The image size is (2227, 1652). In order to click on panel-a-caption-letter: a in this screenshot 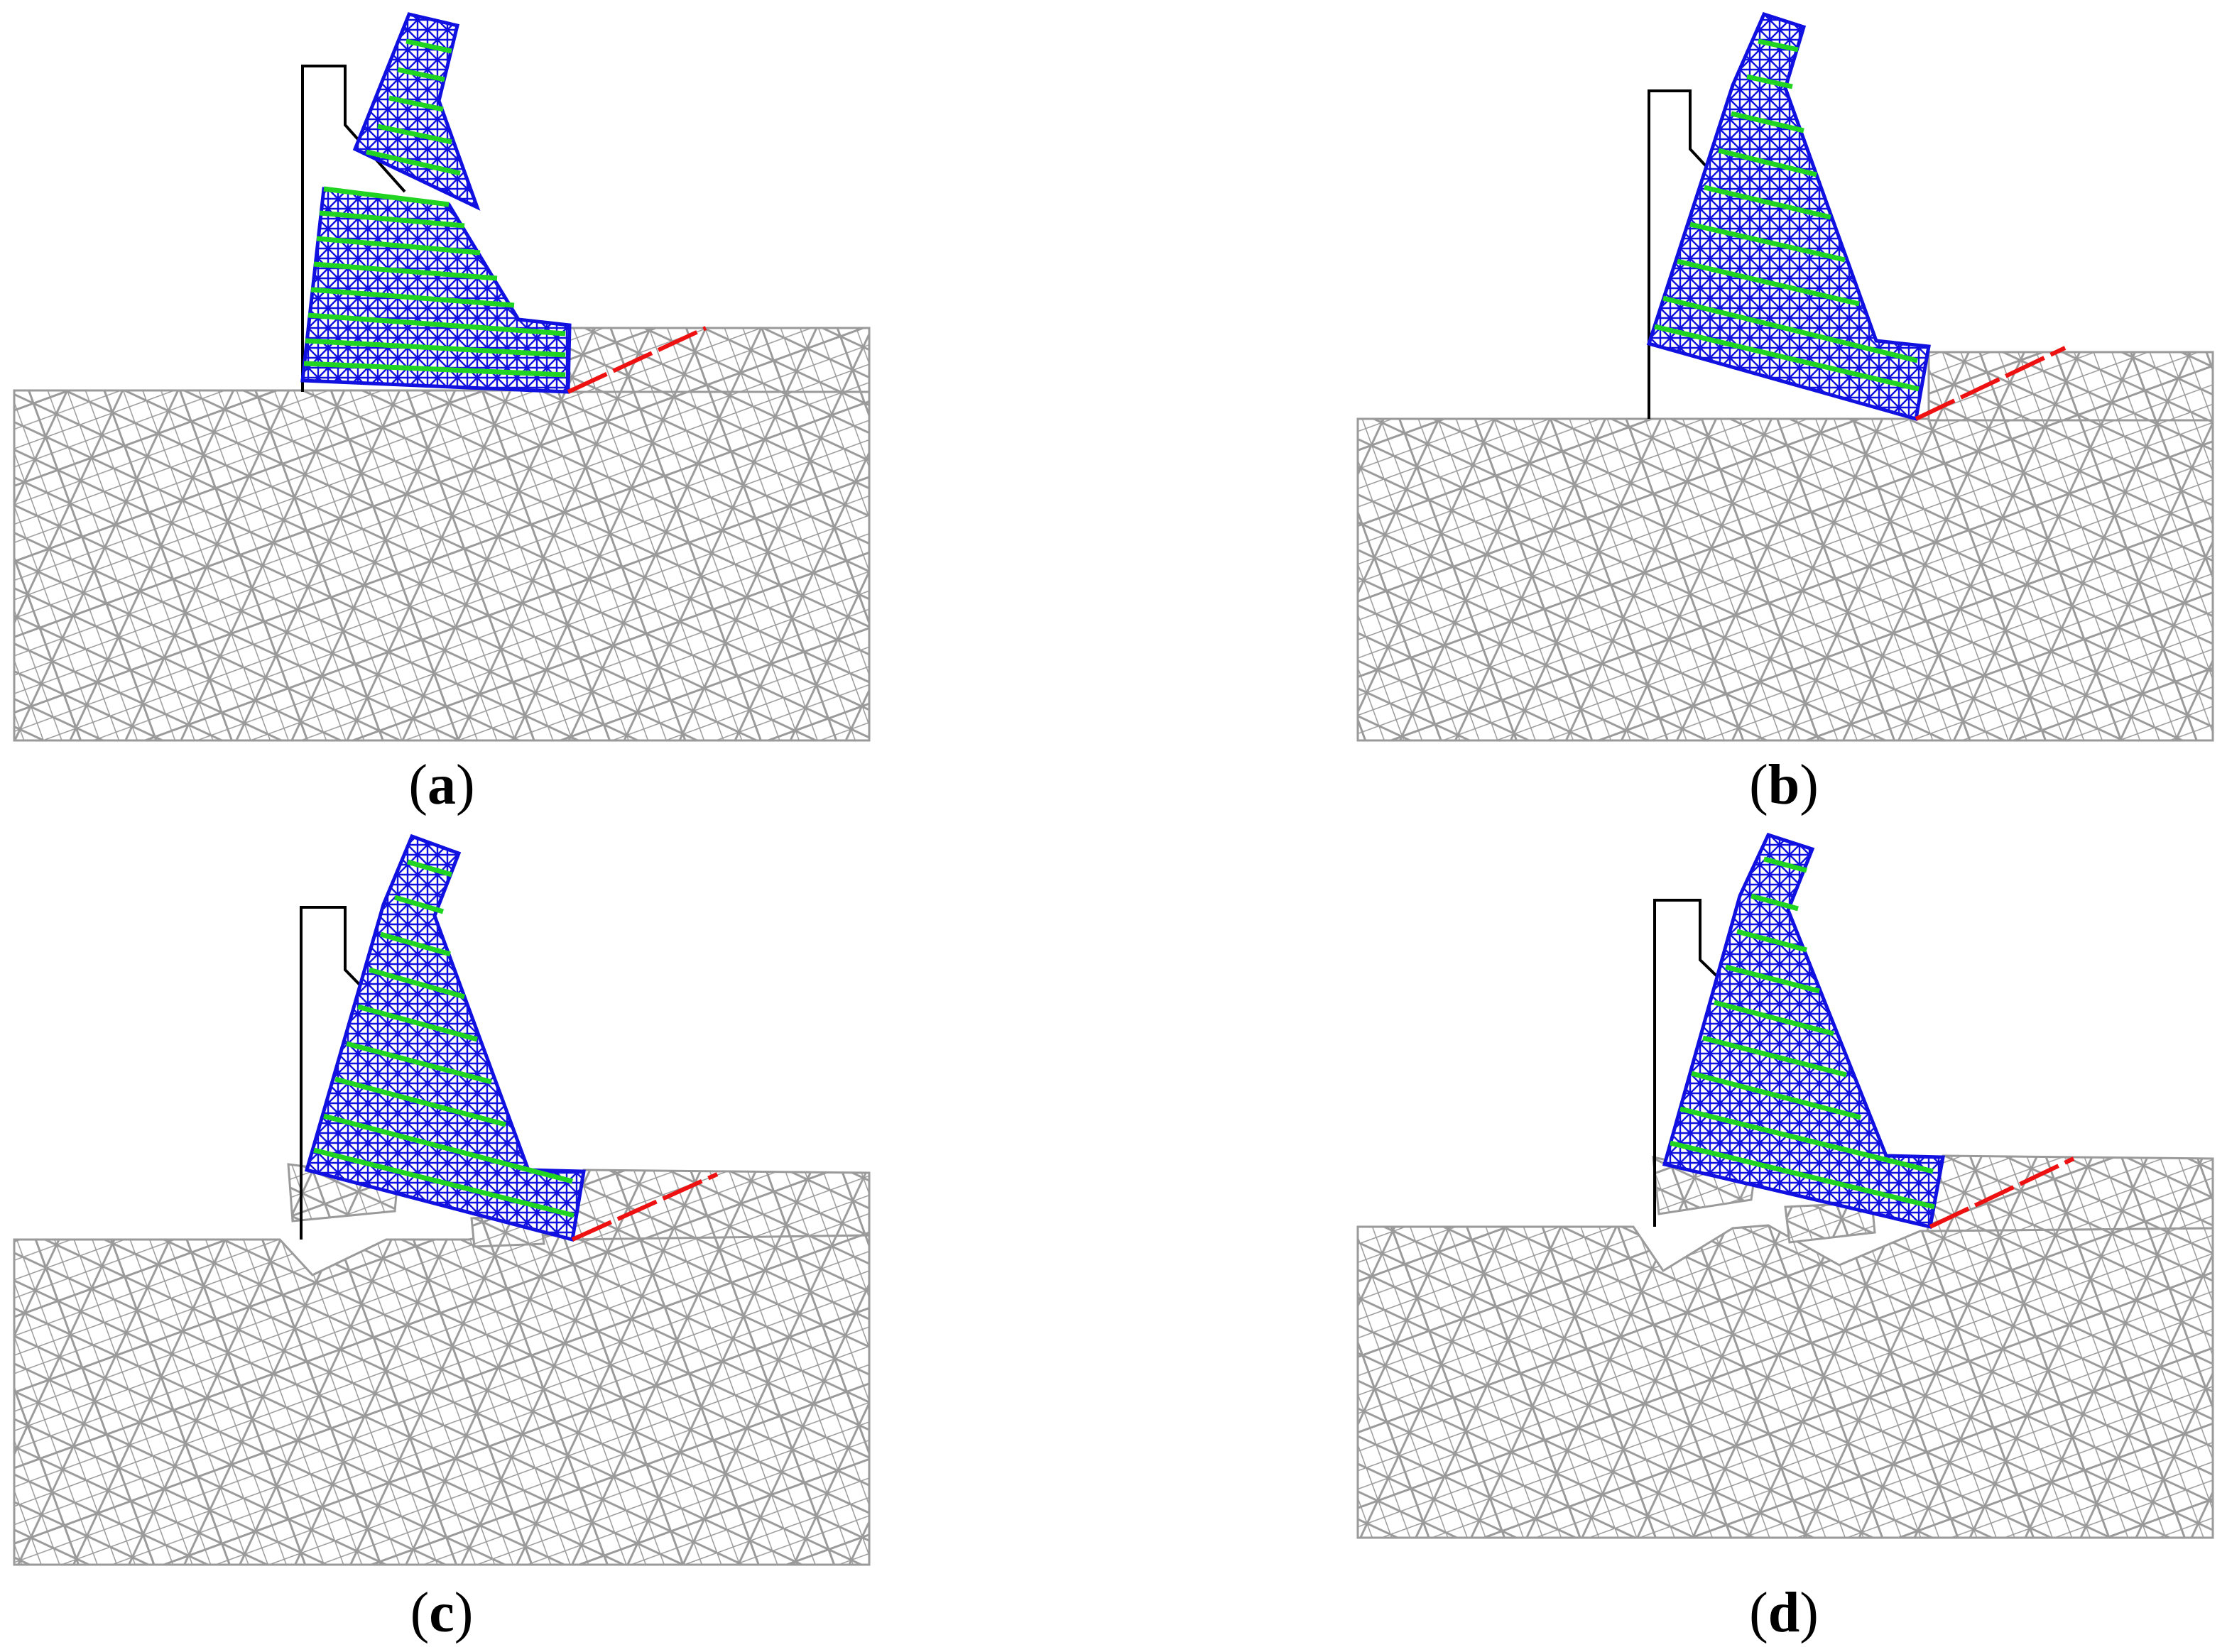, I will do `click(442, 785)`.